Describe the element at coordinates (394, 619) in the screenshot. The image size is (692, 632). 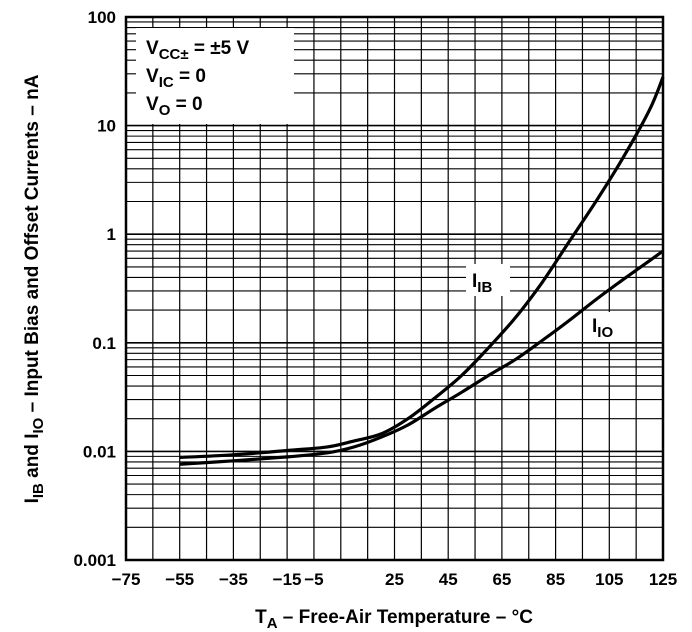
I see `x-axis-title: TA – Free-Air Temperature – °C` at that location.